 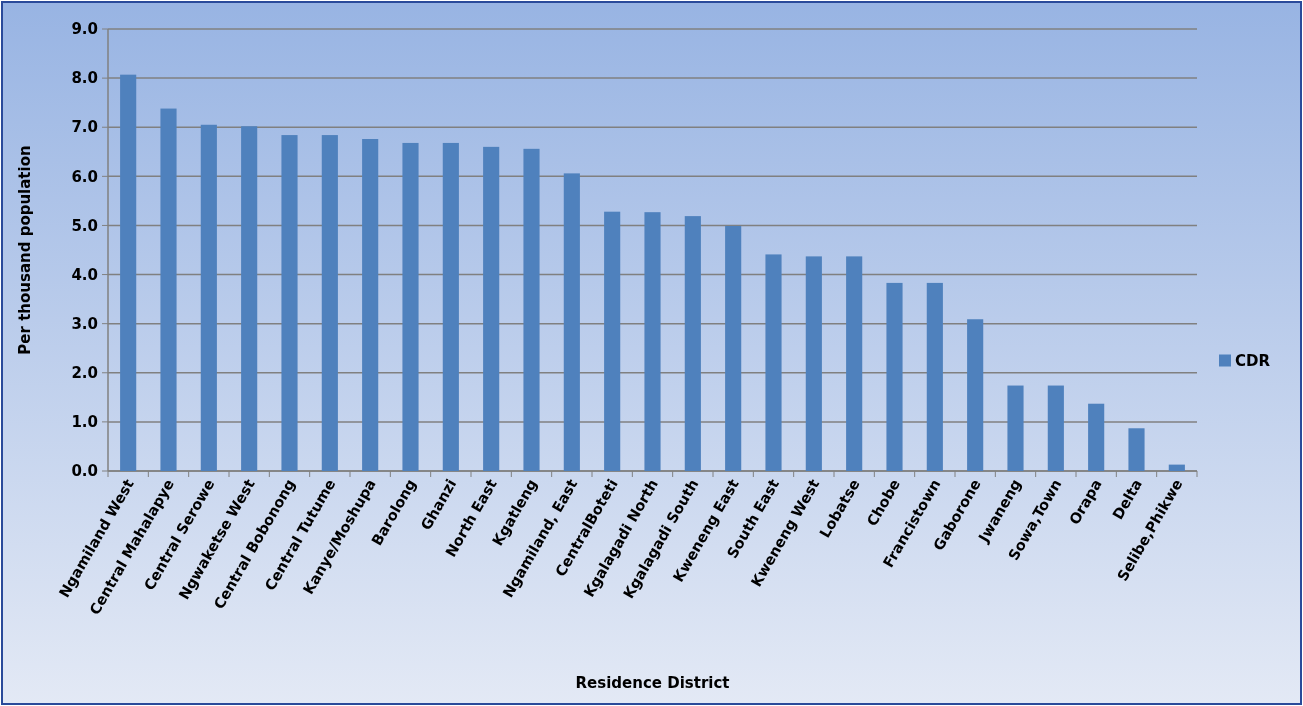 What do you see at coordinates (1253, 360) in the screenshot?
I see `legend-label: CDR` at bounding box center [1253, 360].